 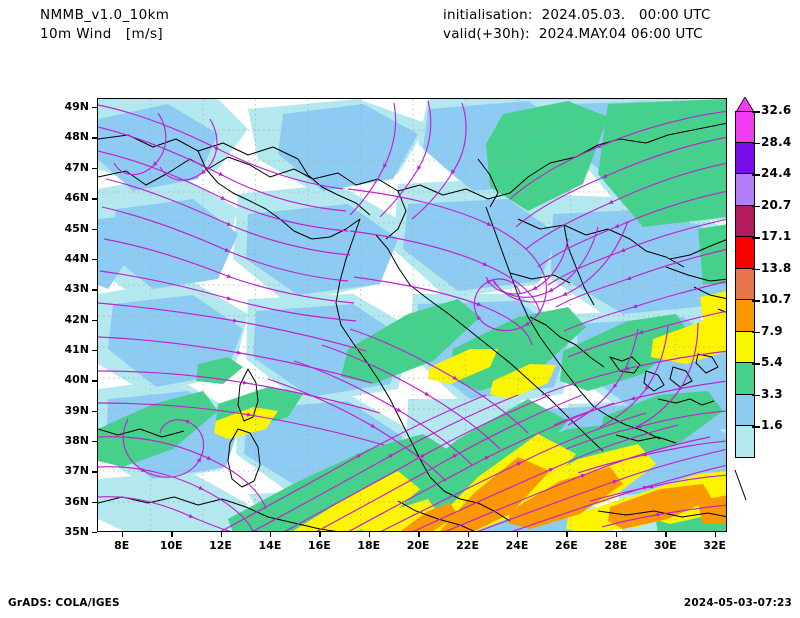 I want to click on colorbar-arrow-top, so click(x=745, y=104).